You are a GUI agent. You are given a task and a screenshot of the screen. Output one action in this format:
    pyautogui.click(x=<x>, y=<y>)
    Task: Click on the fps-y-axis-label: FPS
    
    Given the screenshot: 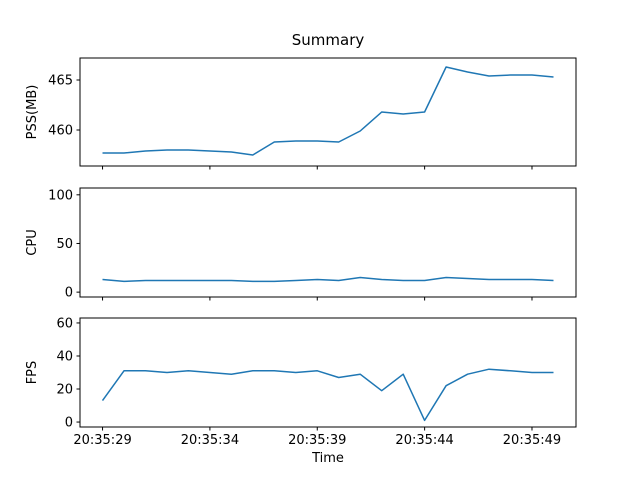 What is the action you would take?
    pyautogui.click(x=32, y=373)
    